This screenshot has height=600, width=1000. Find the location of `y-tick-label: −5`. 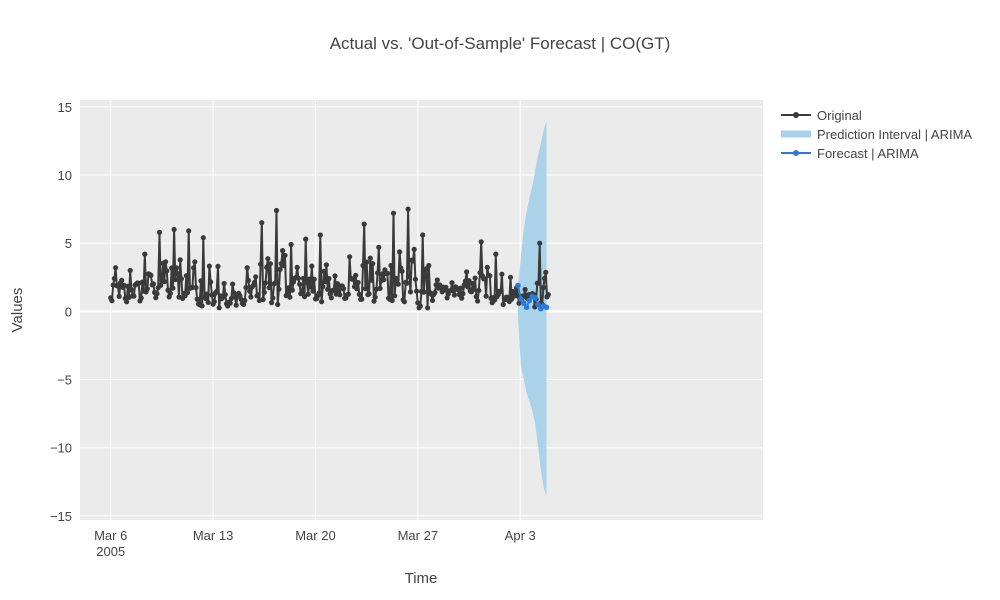

y-tick-label: −5 is located at coordinates (64, 380).